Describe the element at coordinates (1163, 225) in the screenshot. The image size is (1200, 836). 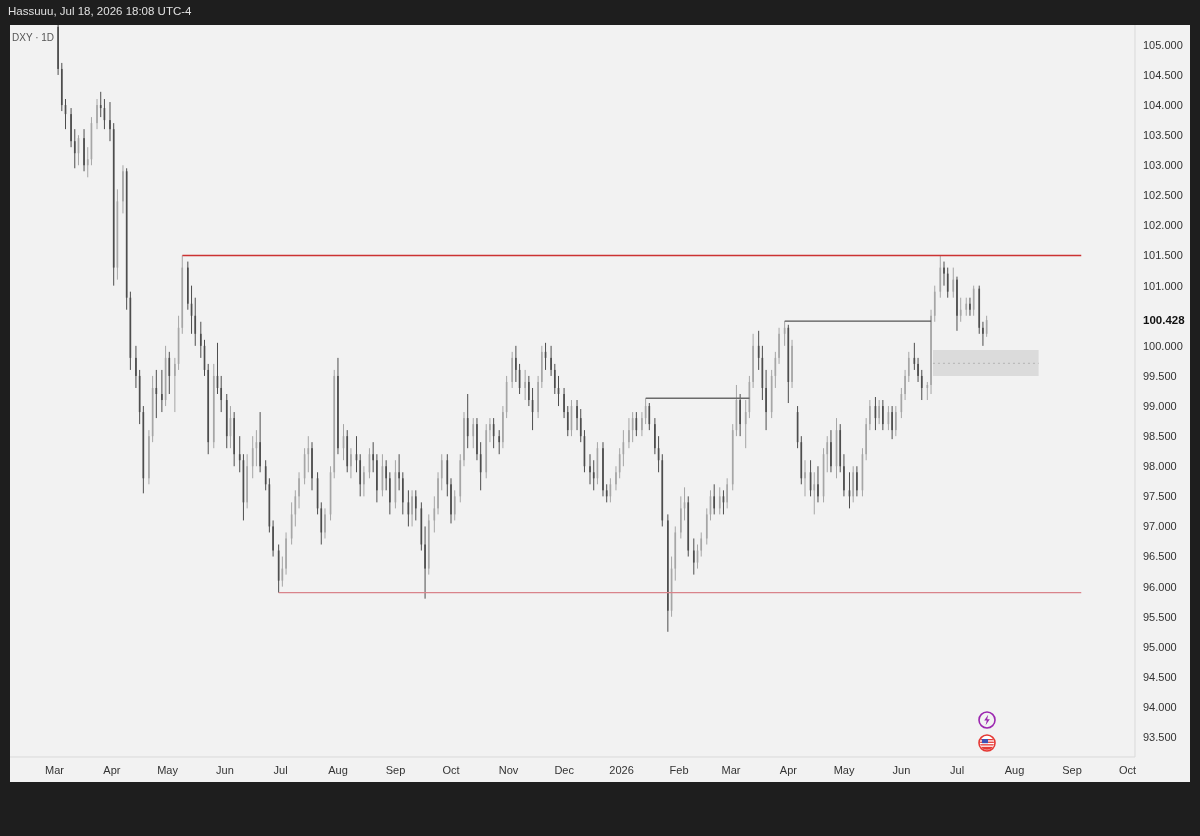
I see `y-tick-label: 102.000` at that location.